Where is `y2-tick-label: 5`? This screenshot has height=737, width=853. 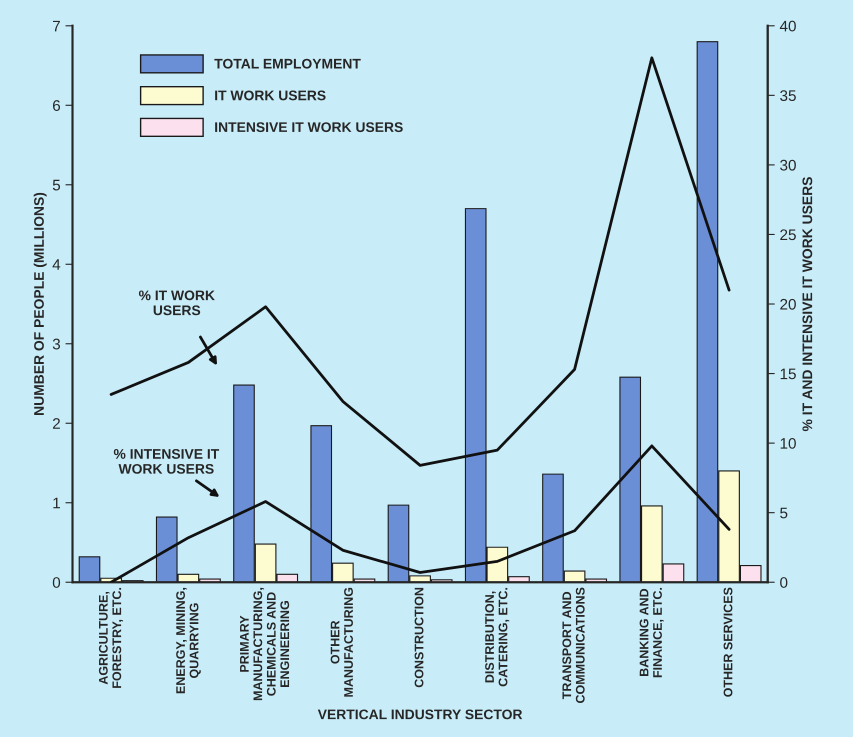 y2-tick-label: 5 is located at coordinates (784, 513).